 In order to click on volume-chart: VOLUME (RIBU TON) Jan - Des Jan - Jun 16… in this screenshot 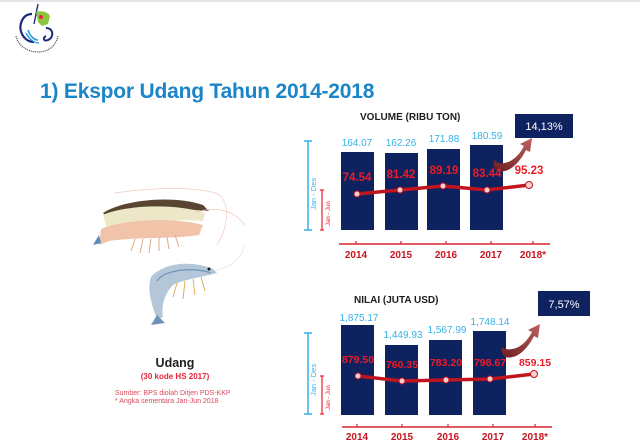, I will do `click(438, 186)`.